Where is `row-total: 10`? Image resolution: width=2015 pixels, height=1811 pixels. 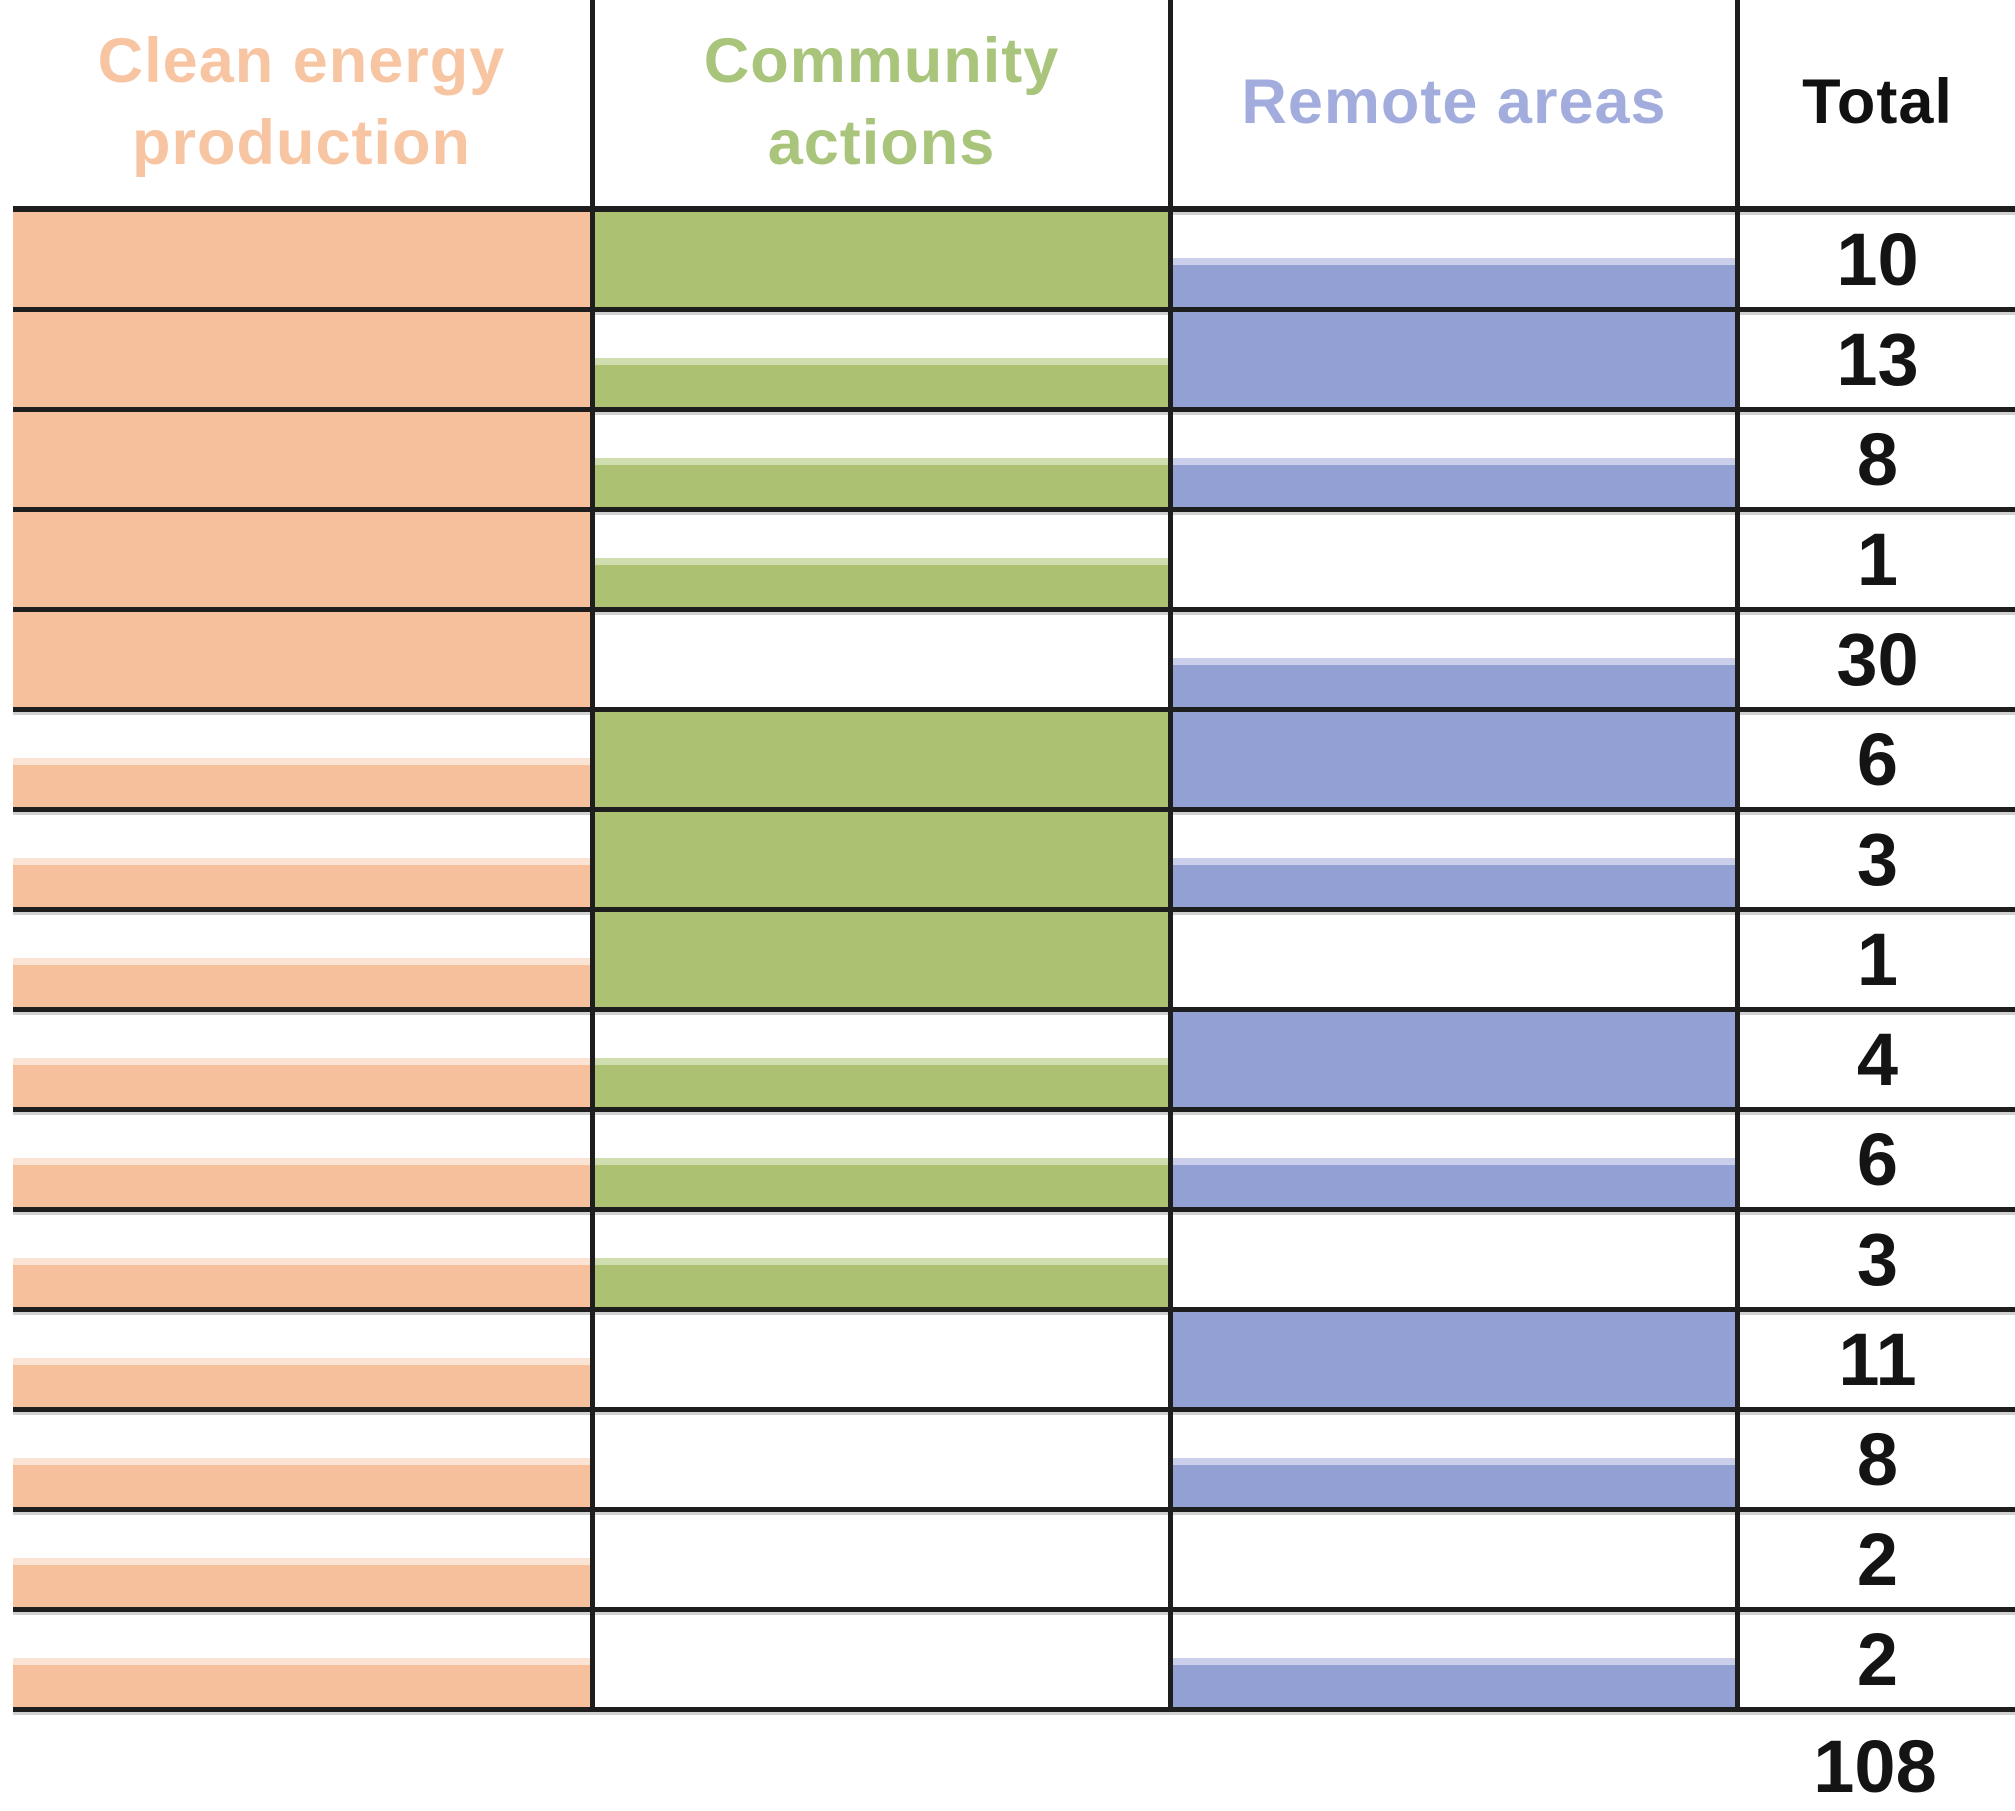
row-total: 10 is located at coordinates (1875, 259).